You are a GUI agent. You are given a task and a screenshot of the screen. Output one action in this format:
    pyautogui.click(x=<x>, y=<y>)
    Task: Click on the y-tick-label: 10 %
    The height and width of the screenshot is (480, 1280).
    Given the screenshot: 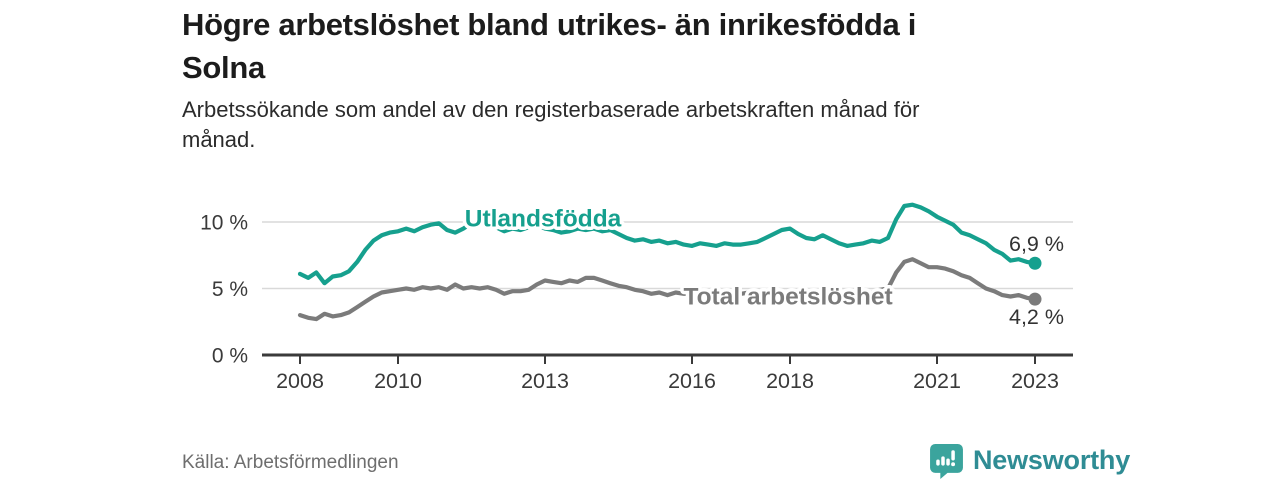 What is the action you would take?
    pyautogui.click(x=224, y=223)
    